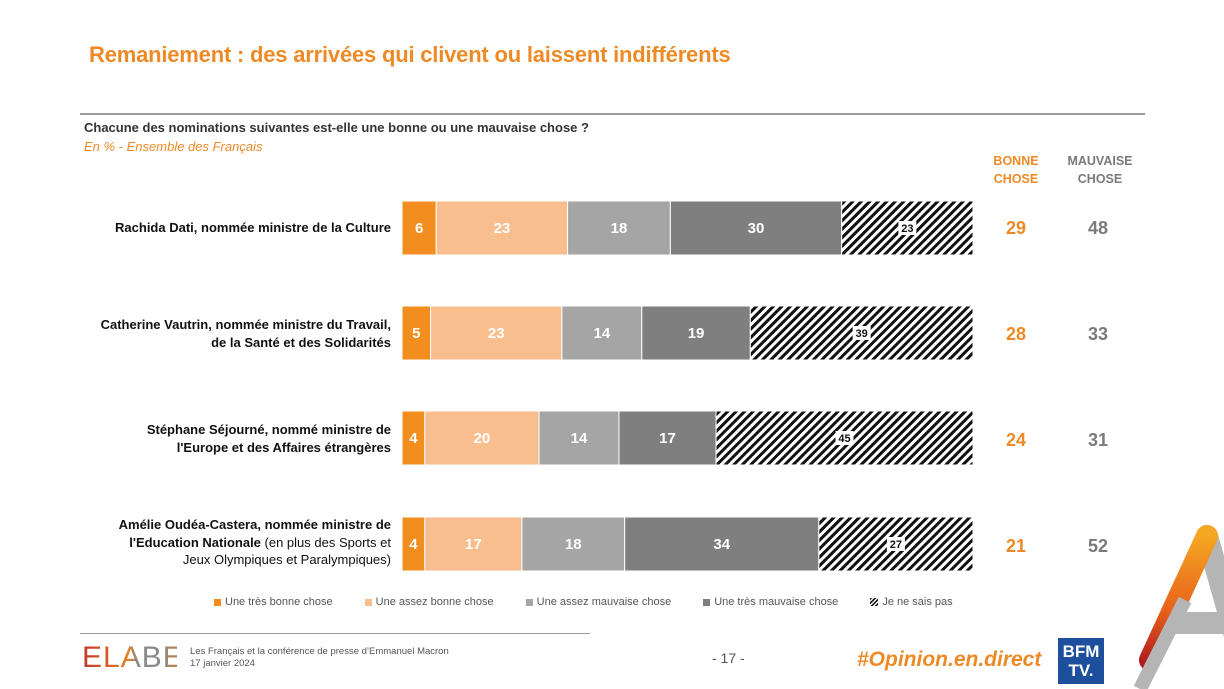  I want to click on study-date: 17 janvier 2024, so click(222, 663).